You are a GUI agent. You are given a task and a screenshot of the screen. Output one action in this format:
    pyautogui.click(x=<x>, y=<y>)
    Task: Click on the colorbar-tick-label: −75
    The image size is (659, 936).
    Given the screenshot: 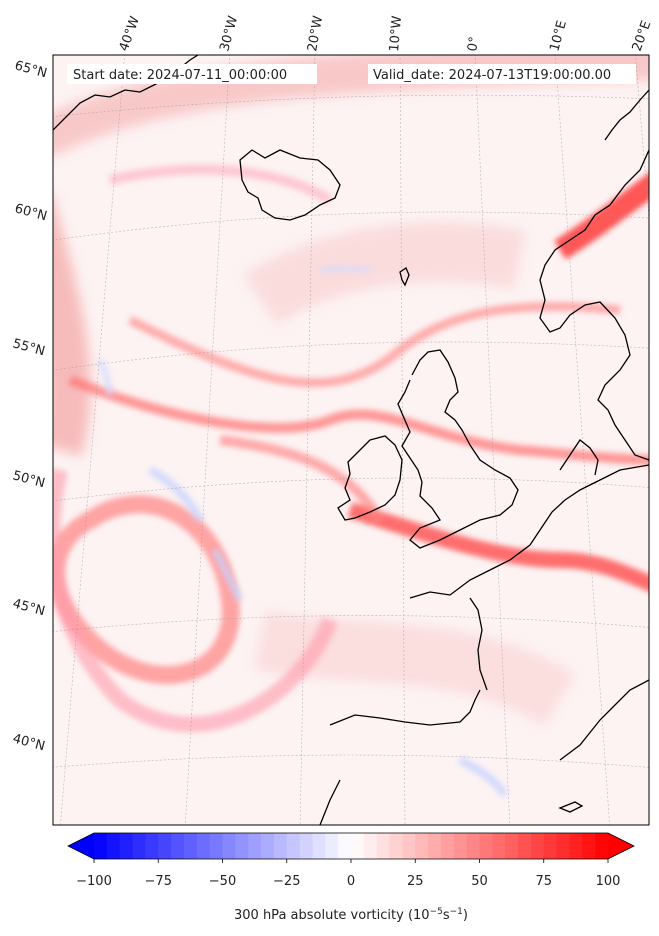 What is the action you would take?
    pyautogui.click(x=158, y=881)
    